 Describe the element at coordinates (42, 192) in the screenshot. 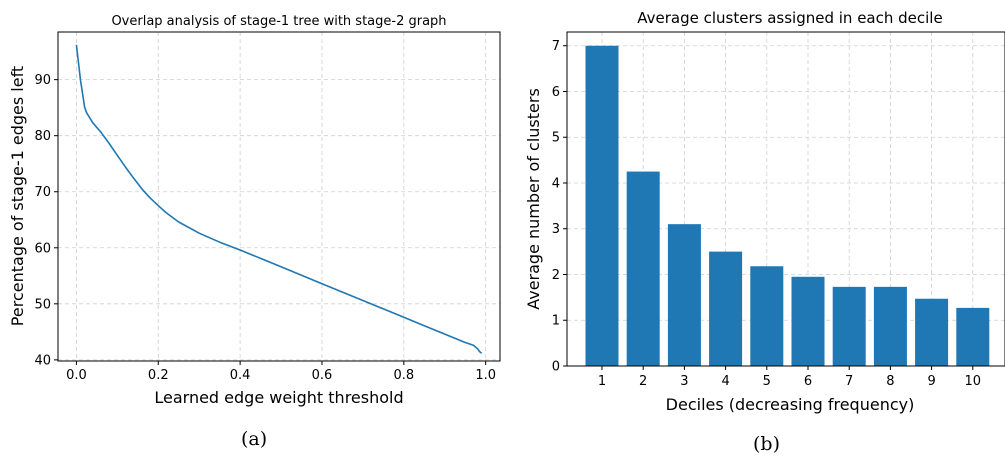

I see `y-tick-label: 70` at that location.